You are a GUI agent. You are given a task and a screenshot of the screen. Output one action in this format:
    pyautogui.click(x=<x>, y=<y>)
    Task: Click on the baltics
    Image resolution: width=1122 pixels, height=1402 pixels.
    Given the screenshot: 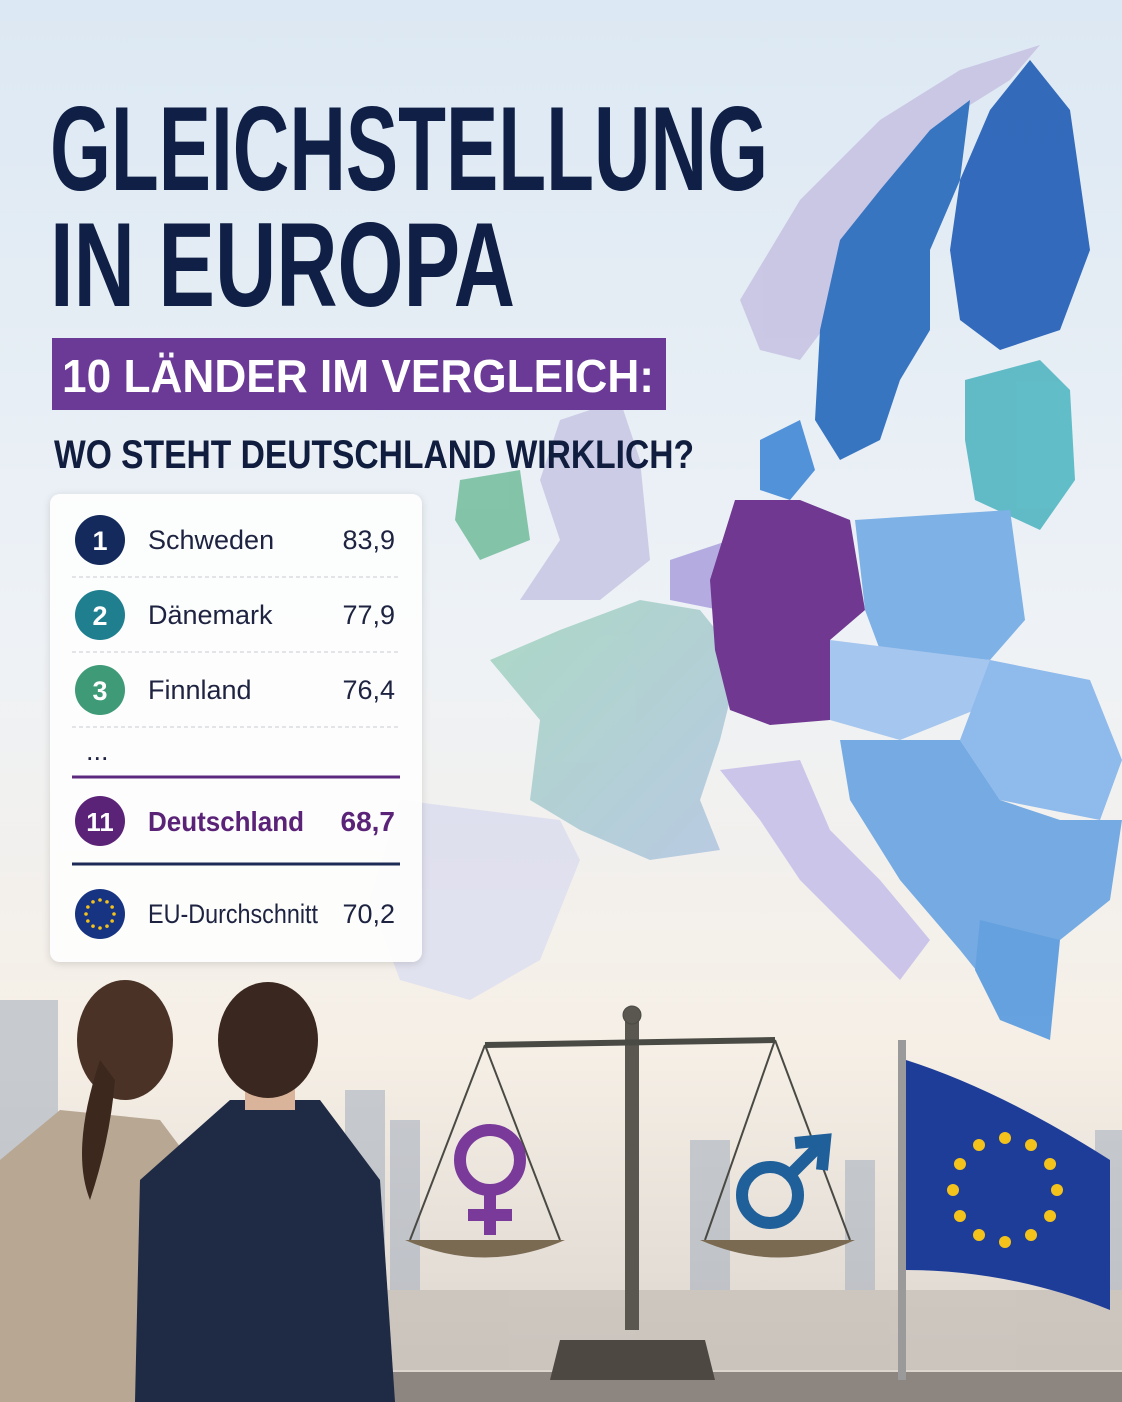 What is the action you would take?
    pyautogui.click(x=1020, y=445)
    